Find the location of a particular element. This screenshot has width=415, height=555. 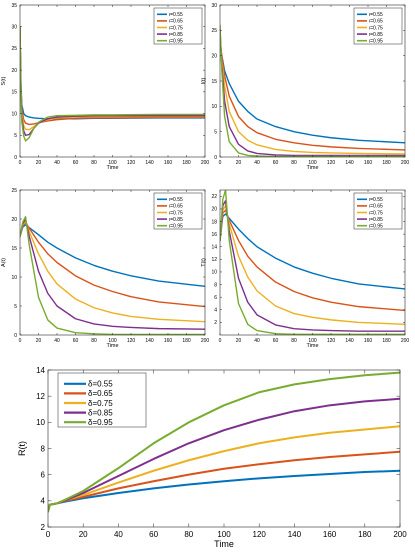

x-tick-label: 20 is located at coordinates (39, 163).